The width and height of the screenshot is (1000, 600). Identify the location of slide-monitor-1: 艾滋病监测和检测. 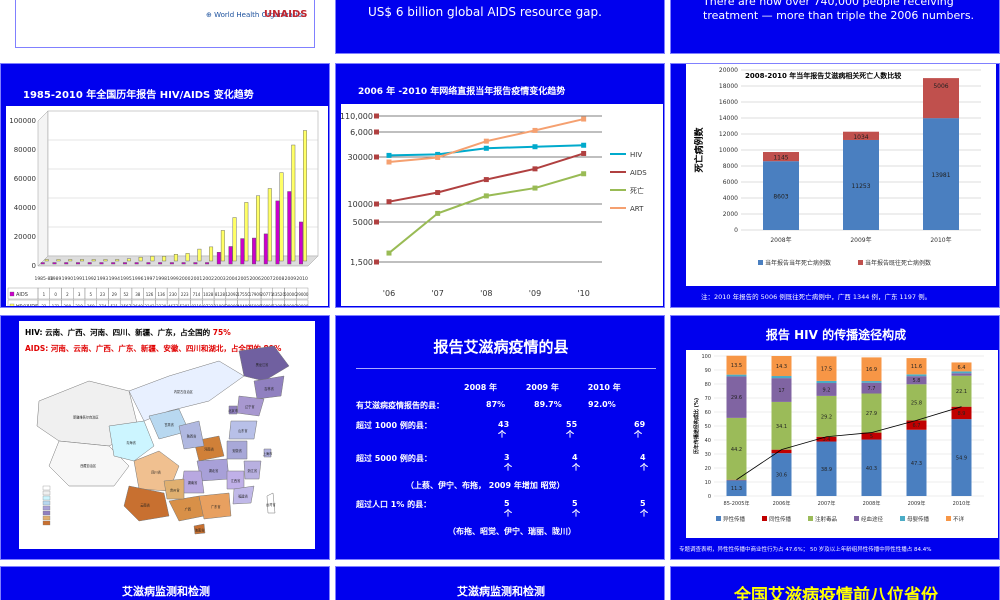
(165, 583).